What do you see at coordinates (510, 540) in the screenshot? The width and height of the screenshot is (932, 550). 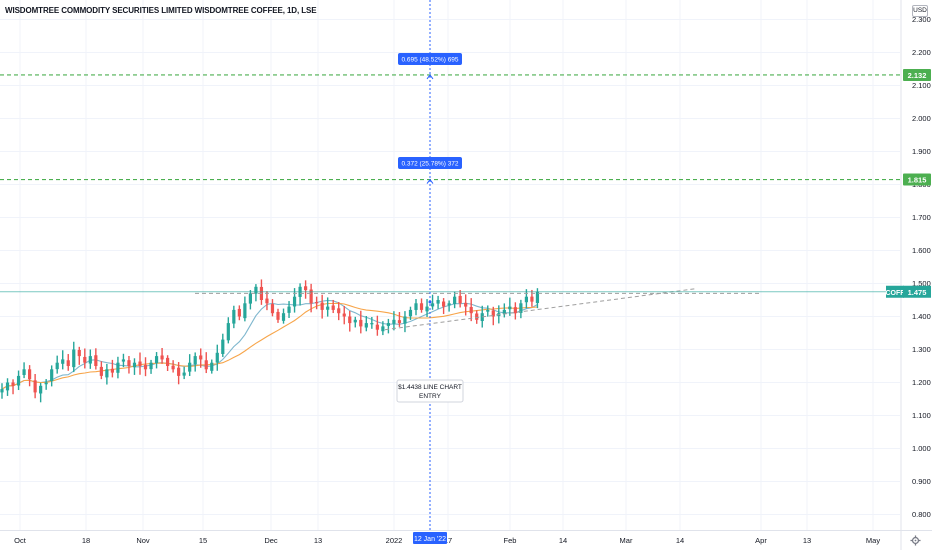 I see `time-tick-label: Feb` at bounding box center [510, 540].